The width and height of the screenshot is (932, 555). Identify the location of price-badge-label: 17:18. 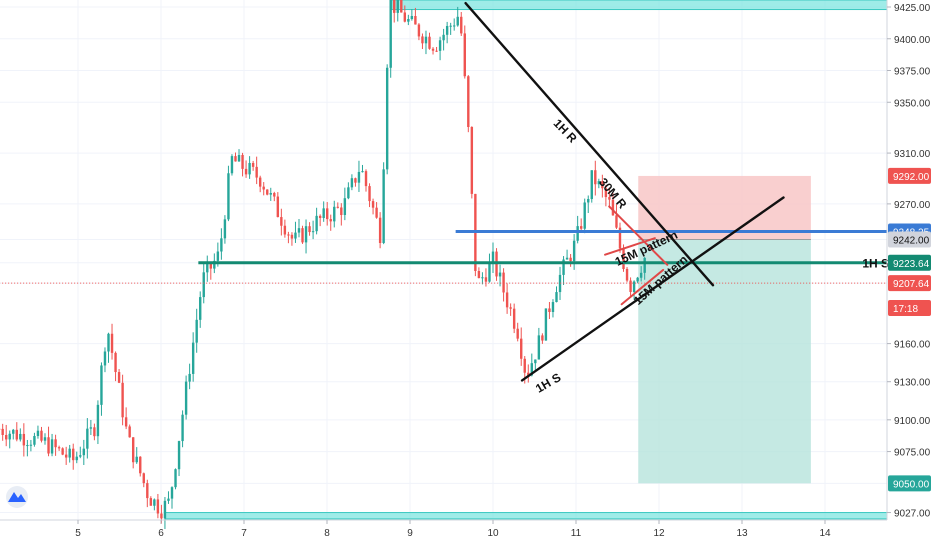
(905, 309).